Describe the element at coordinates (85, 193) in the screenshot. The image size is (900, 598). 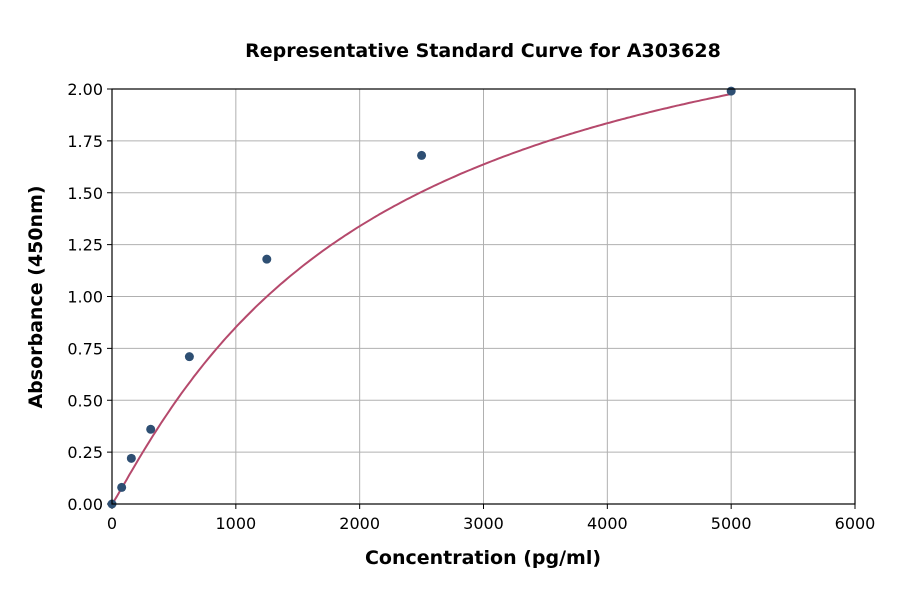
I see `y-tick-label: 1.50` at that location.